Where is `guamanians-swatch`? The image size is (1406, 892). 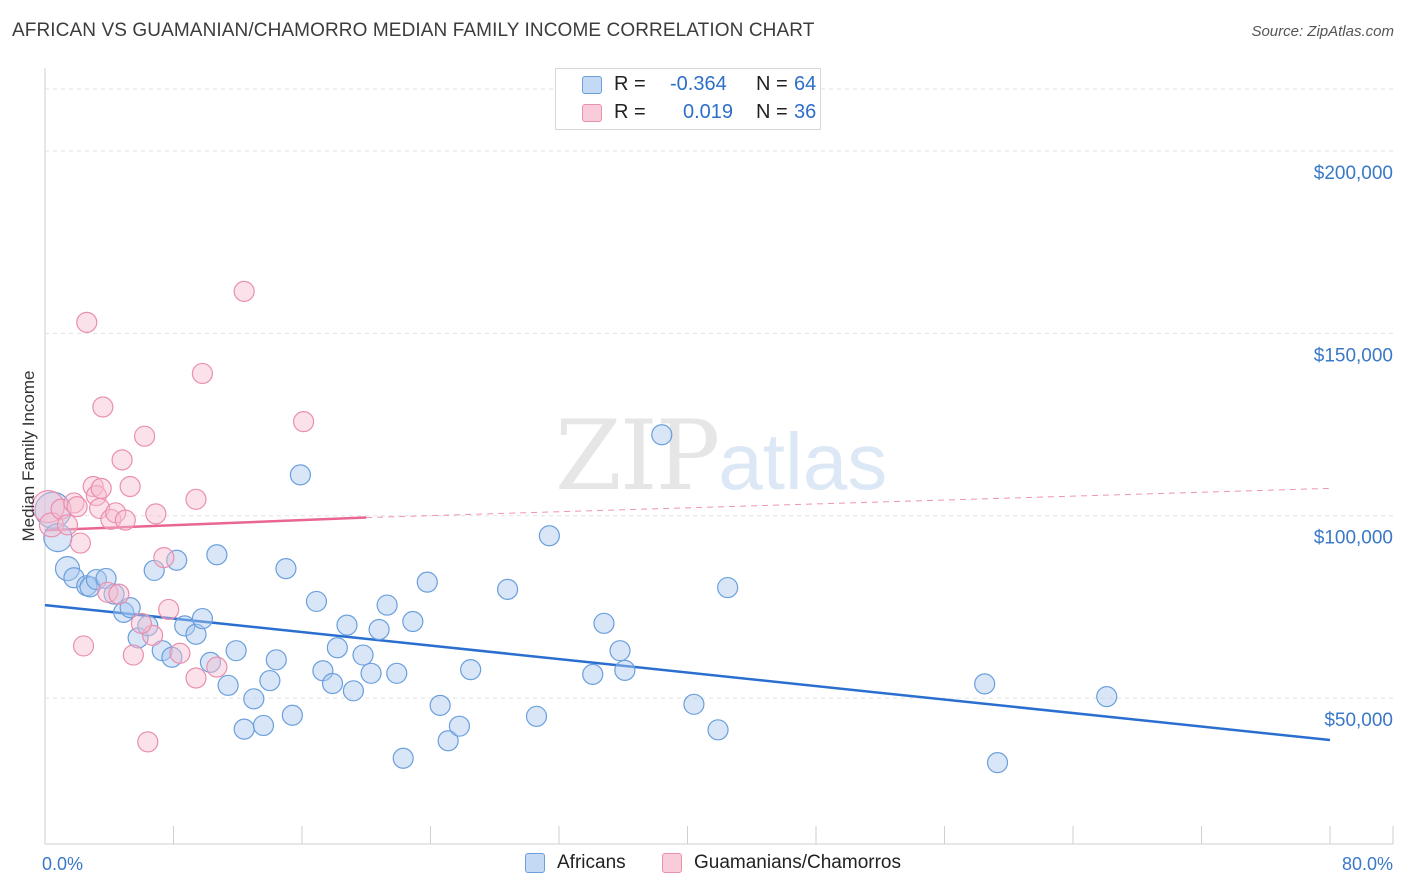
guamanians-swatch is located at coordinates (592, 113).